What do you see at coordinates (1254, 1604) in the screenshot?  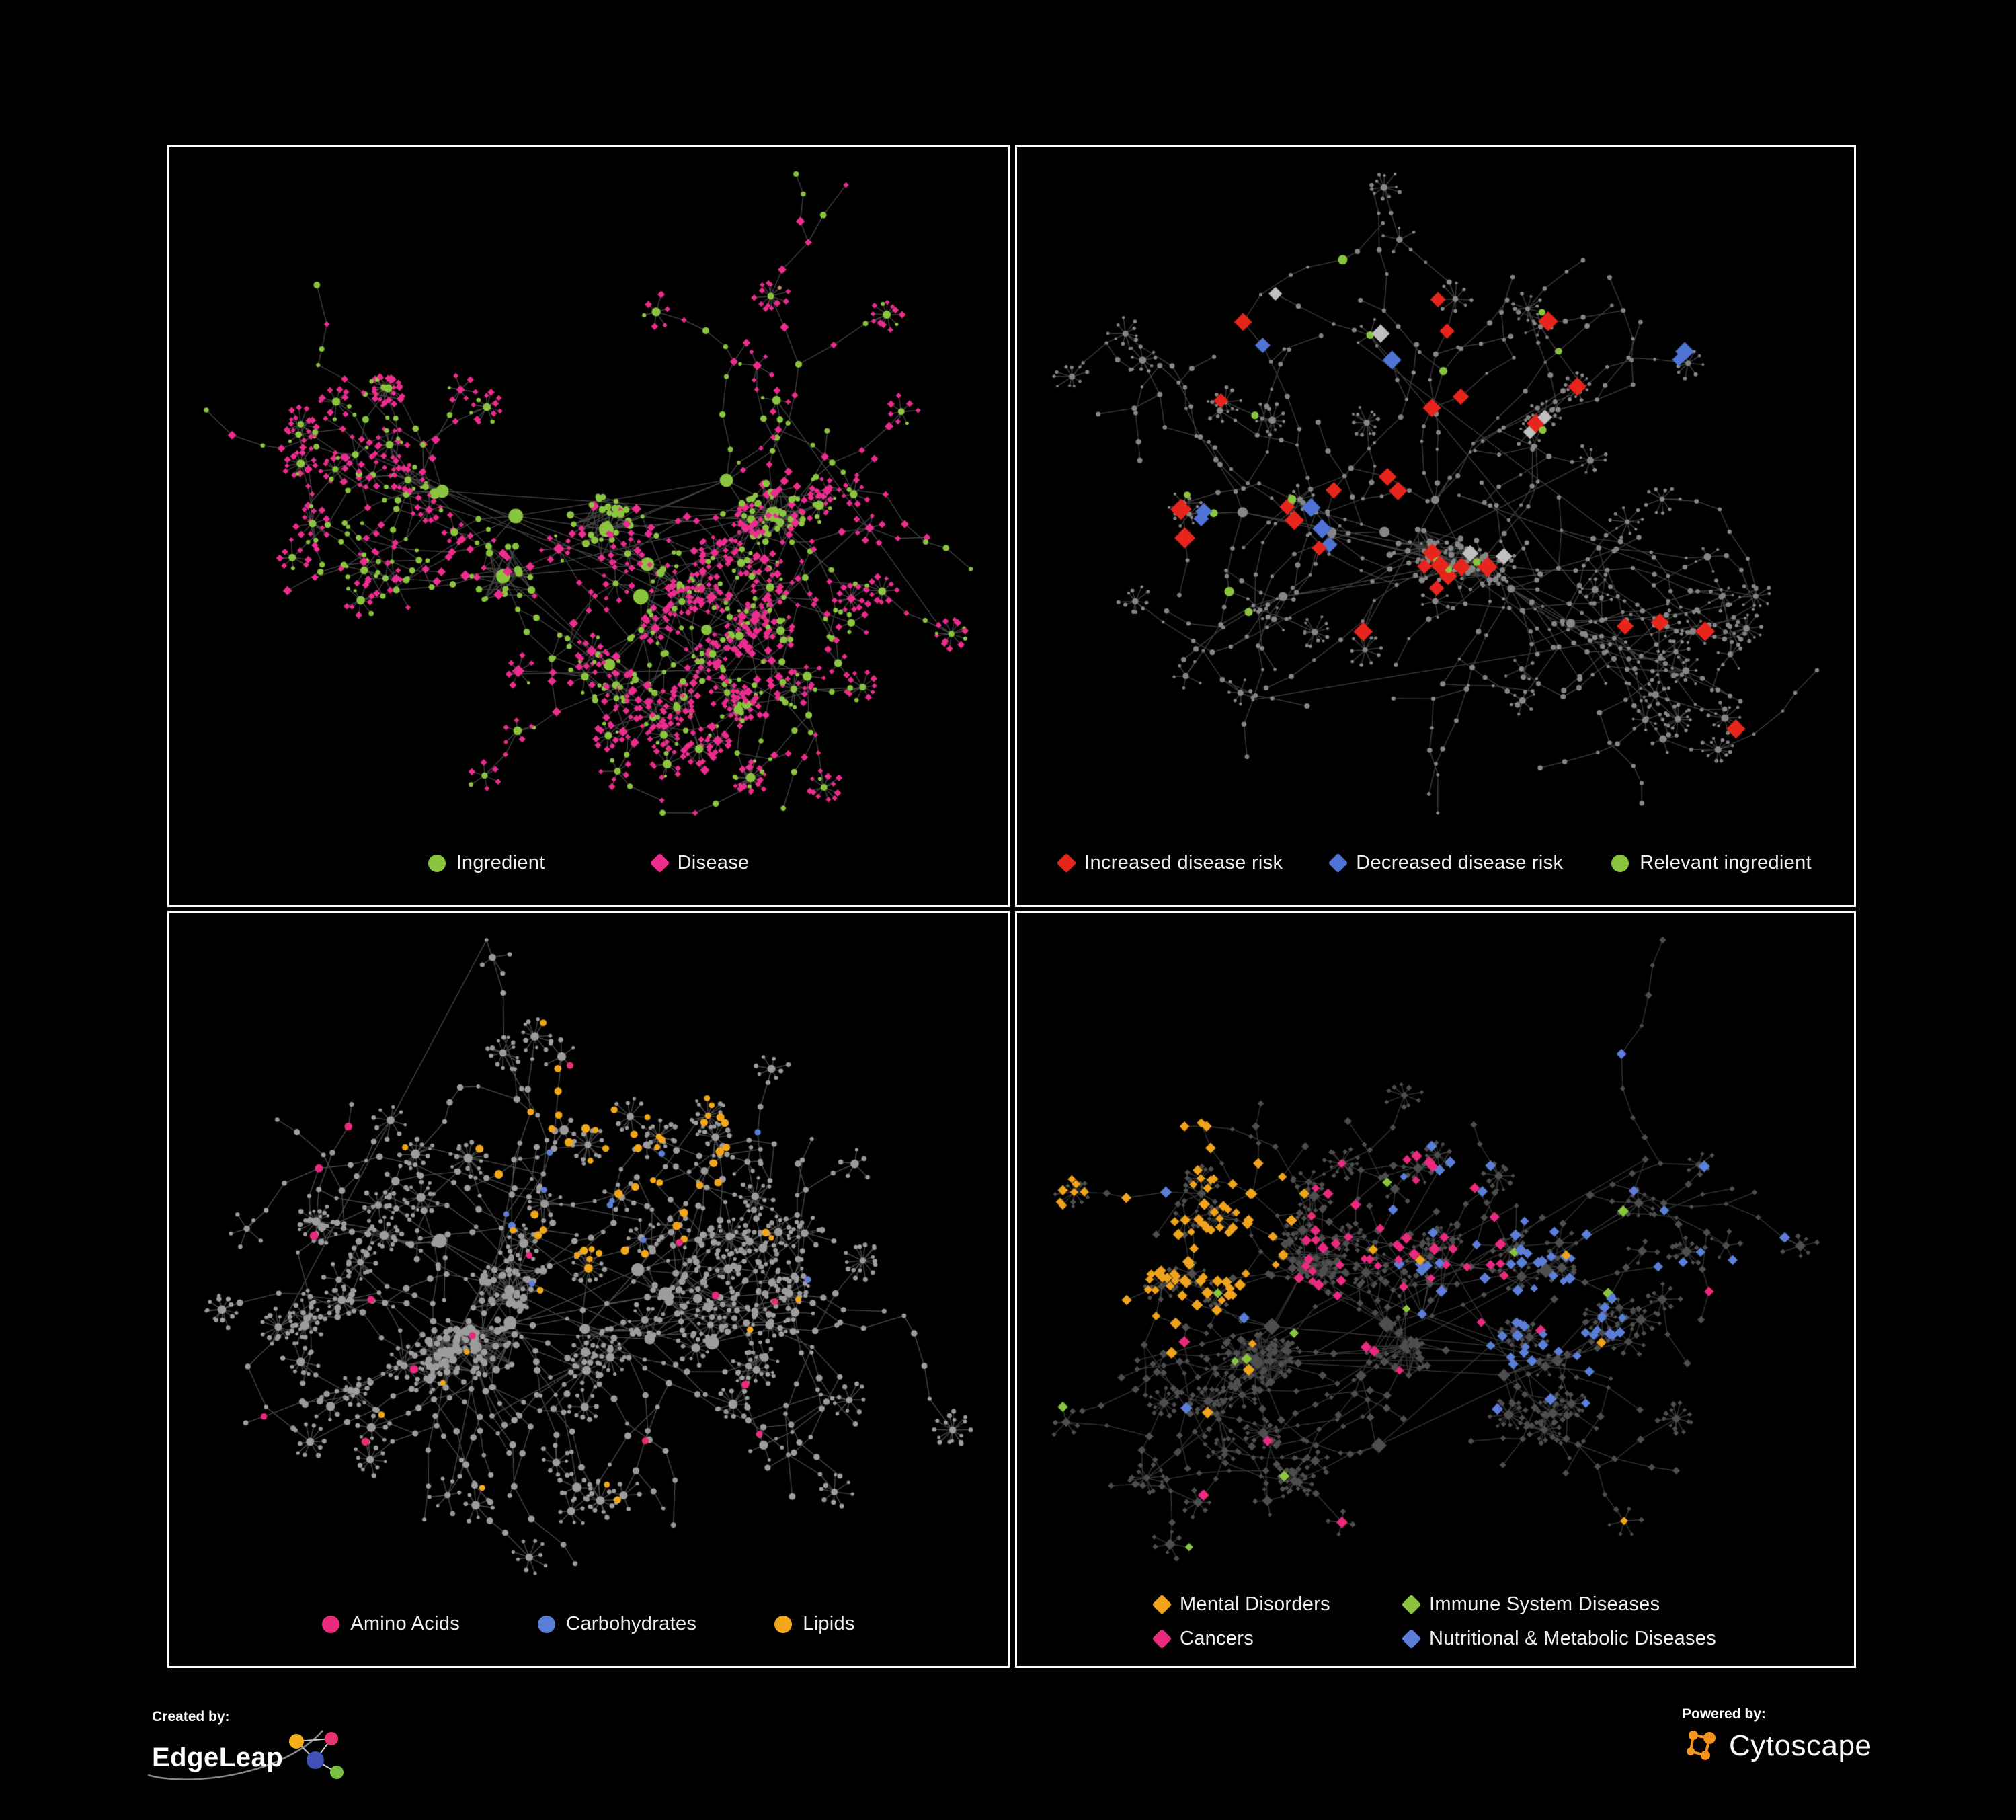 I see `legend-label: Mental Disorders` at bounding box center [1254, 1604].